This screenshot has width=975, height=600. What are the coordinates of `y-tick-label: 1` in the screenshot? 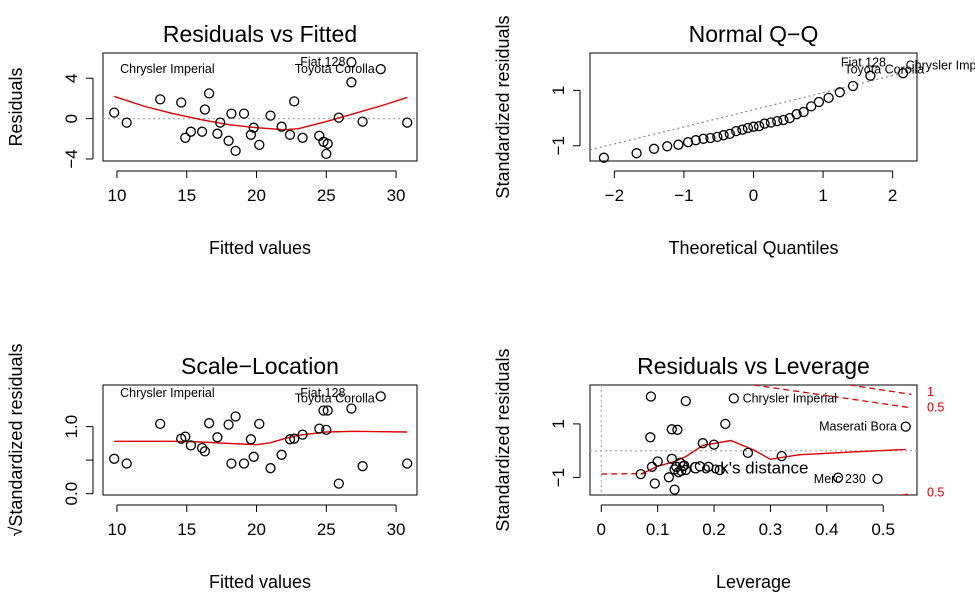 It's located at (558, 90).